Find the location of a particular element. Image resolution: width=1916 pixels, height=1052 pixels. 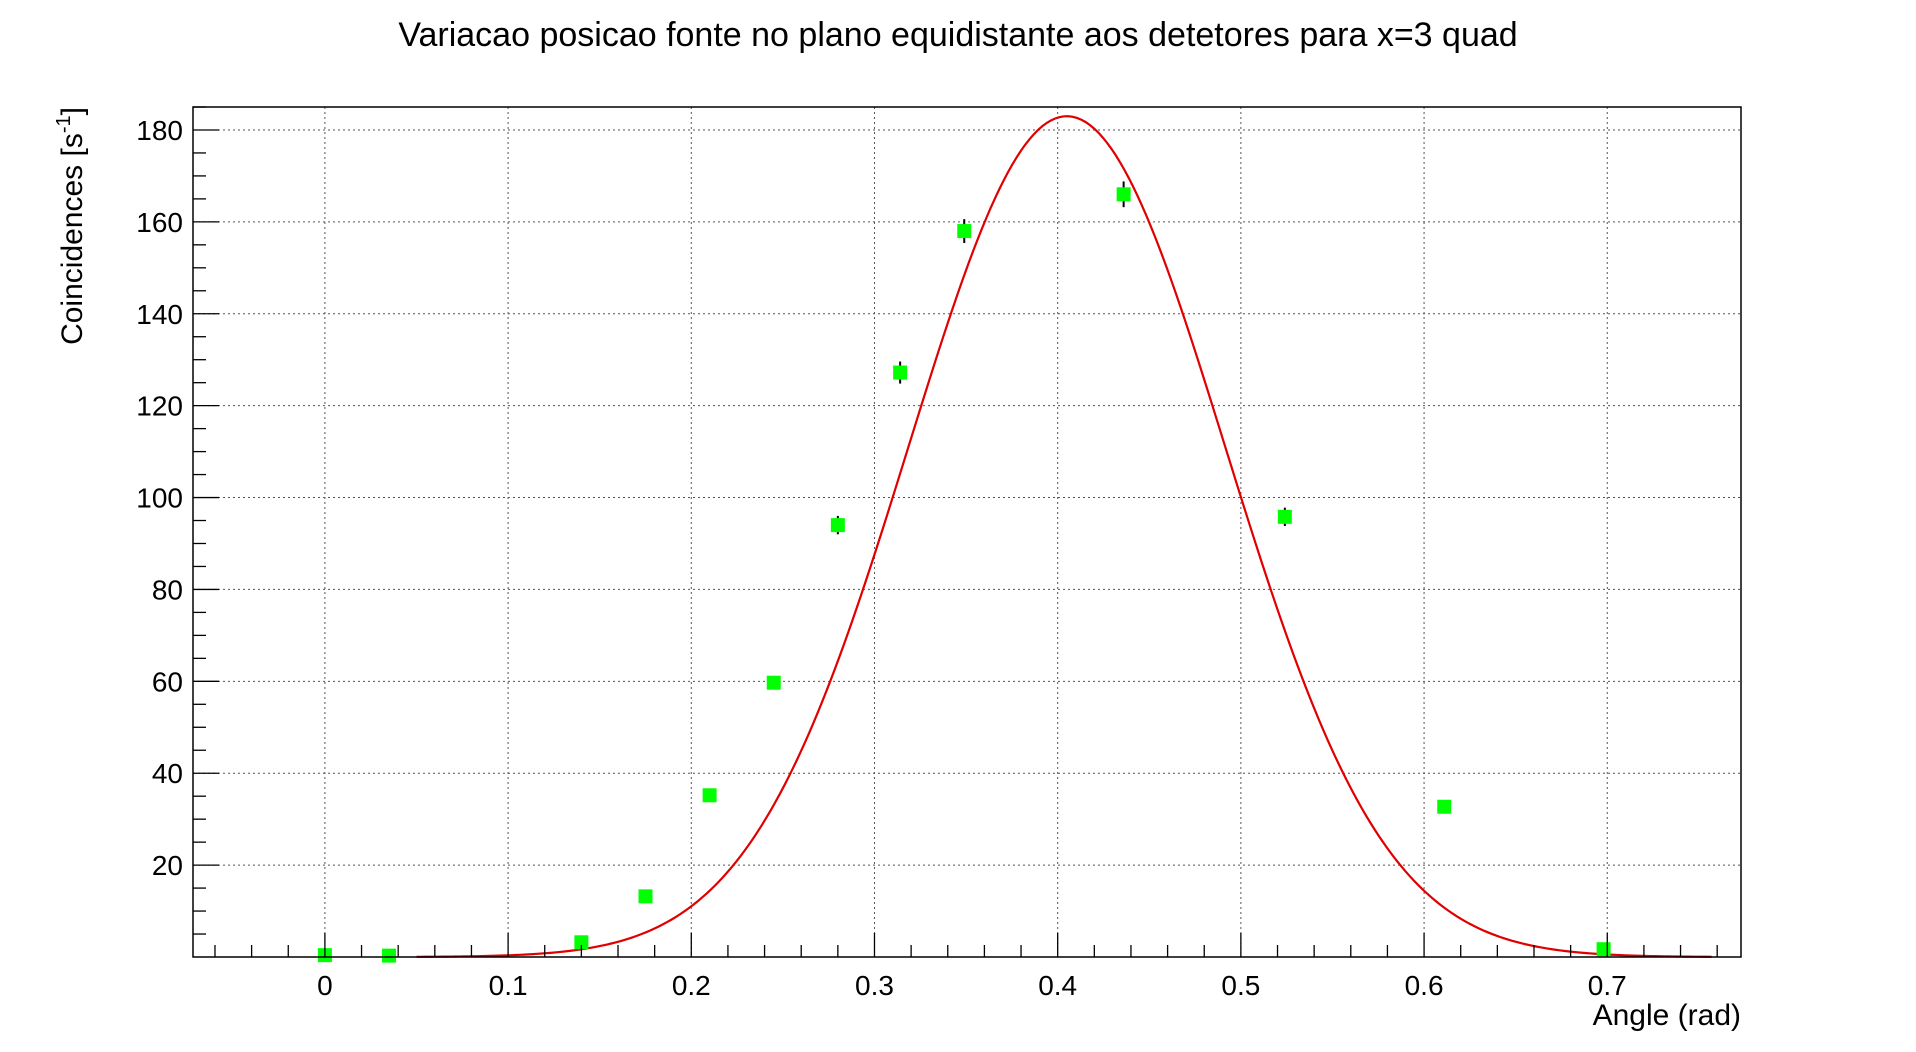

y-tick-label: 100 is located at coordinates (159, 498).